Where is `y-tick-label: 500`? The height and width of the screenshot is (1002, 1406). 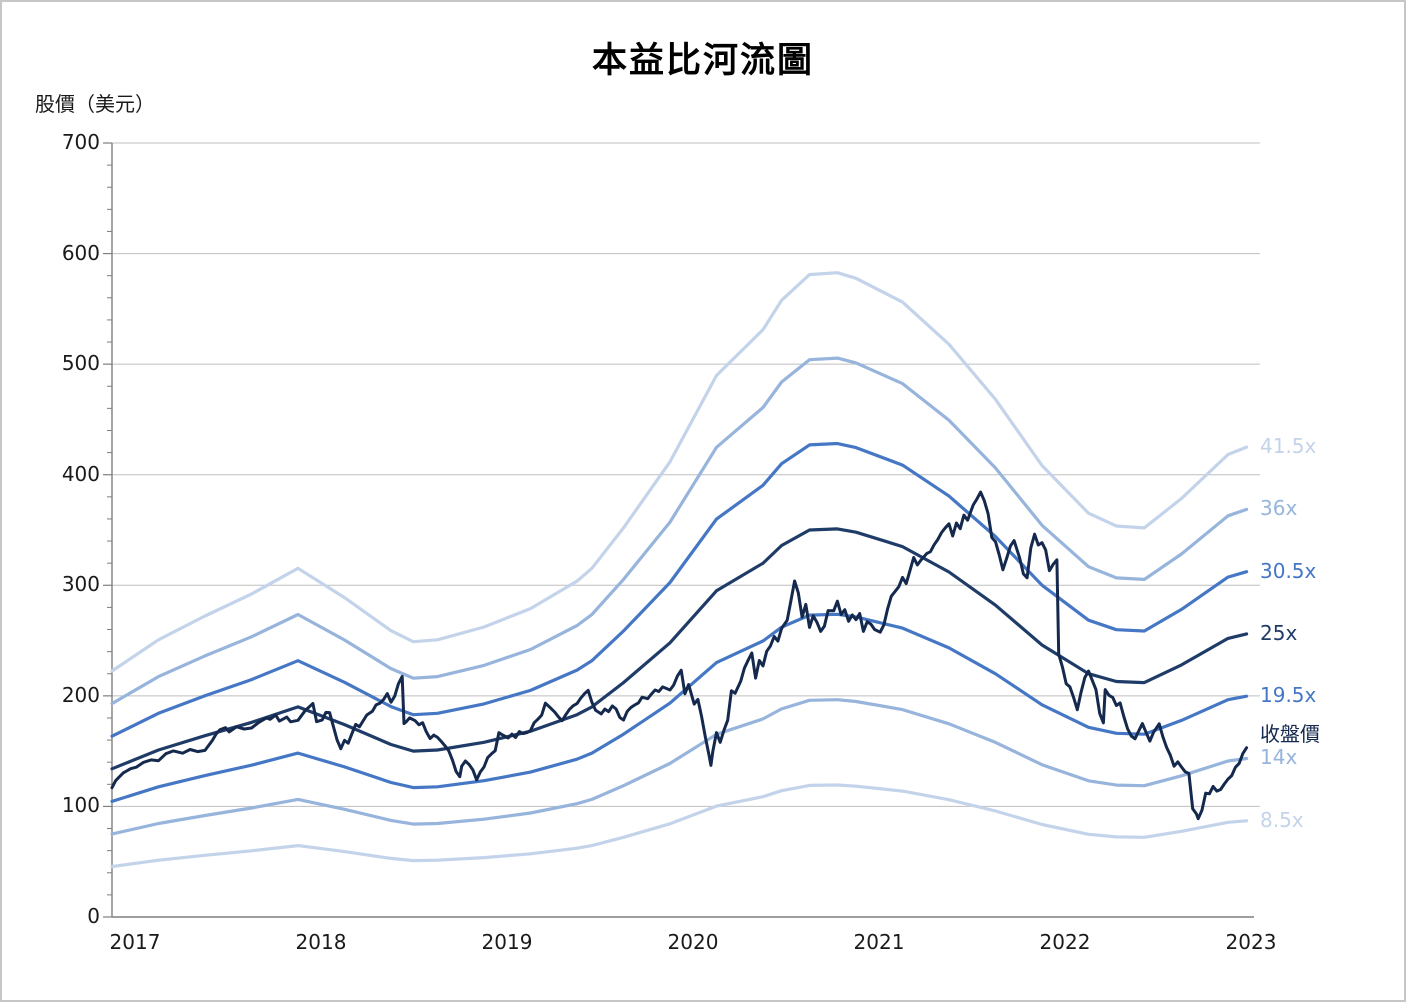 y-tick-label: 500 is located at coordinates (80, 363).